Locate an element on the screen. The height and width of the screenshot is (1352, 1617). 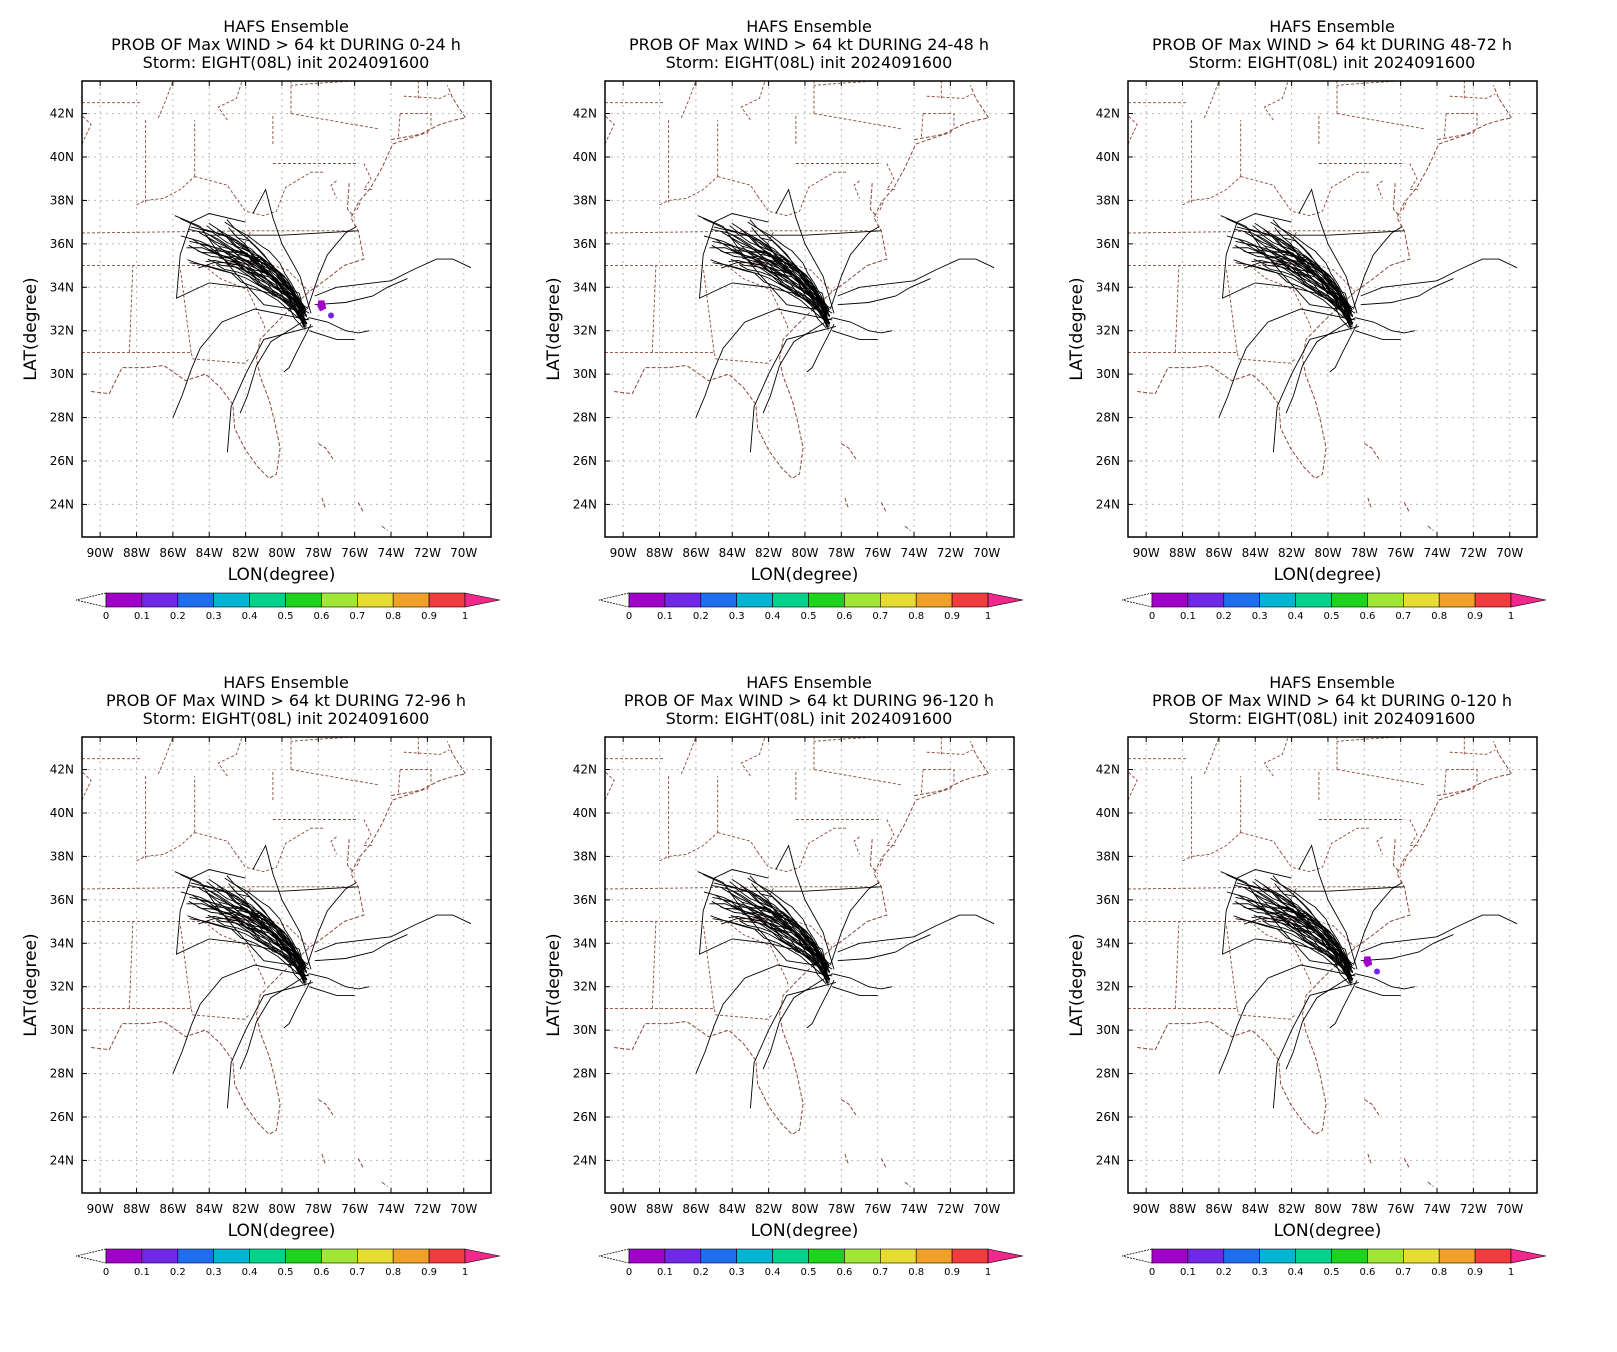
plot-area is located at coordinates (286, 309).